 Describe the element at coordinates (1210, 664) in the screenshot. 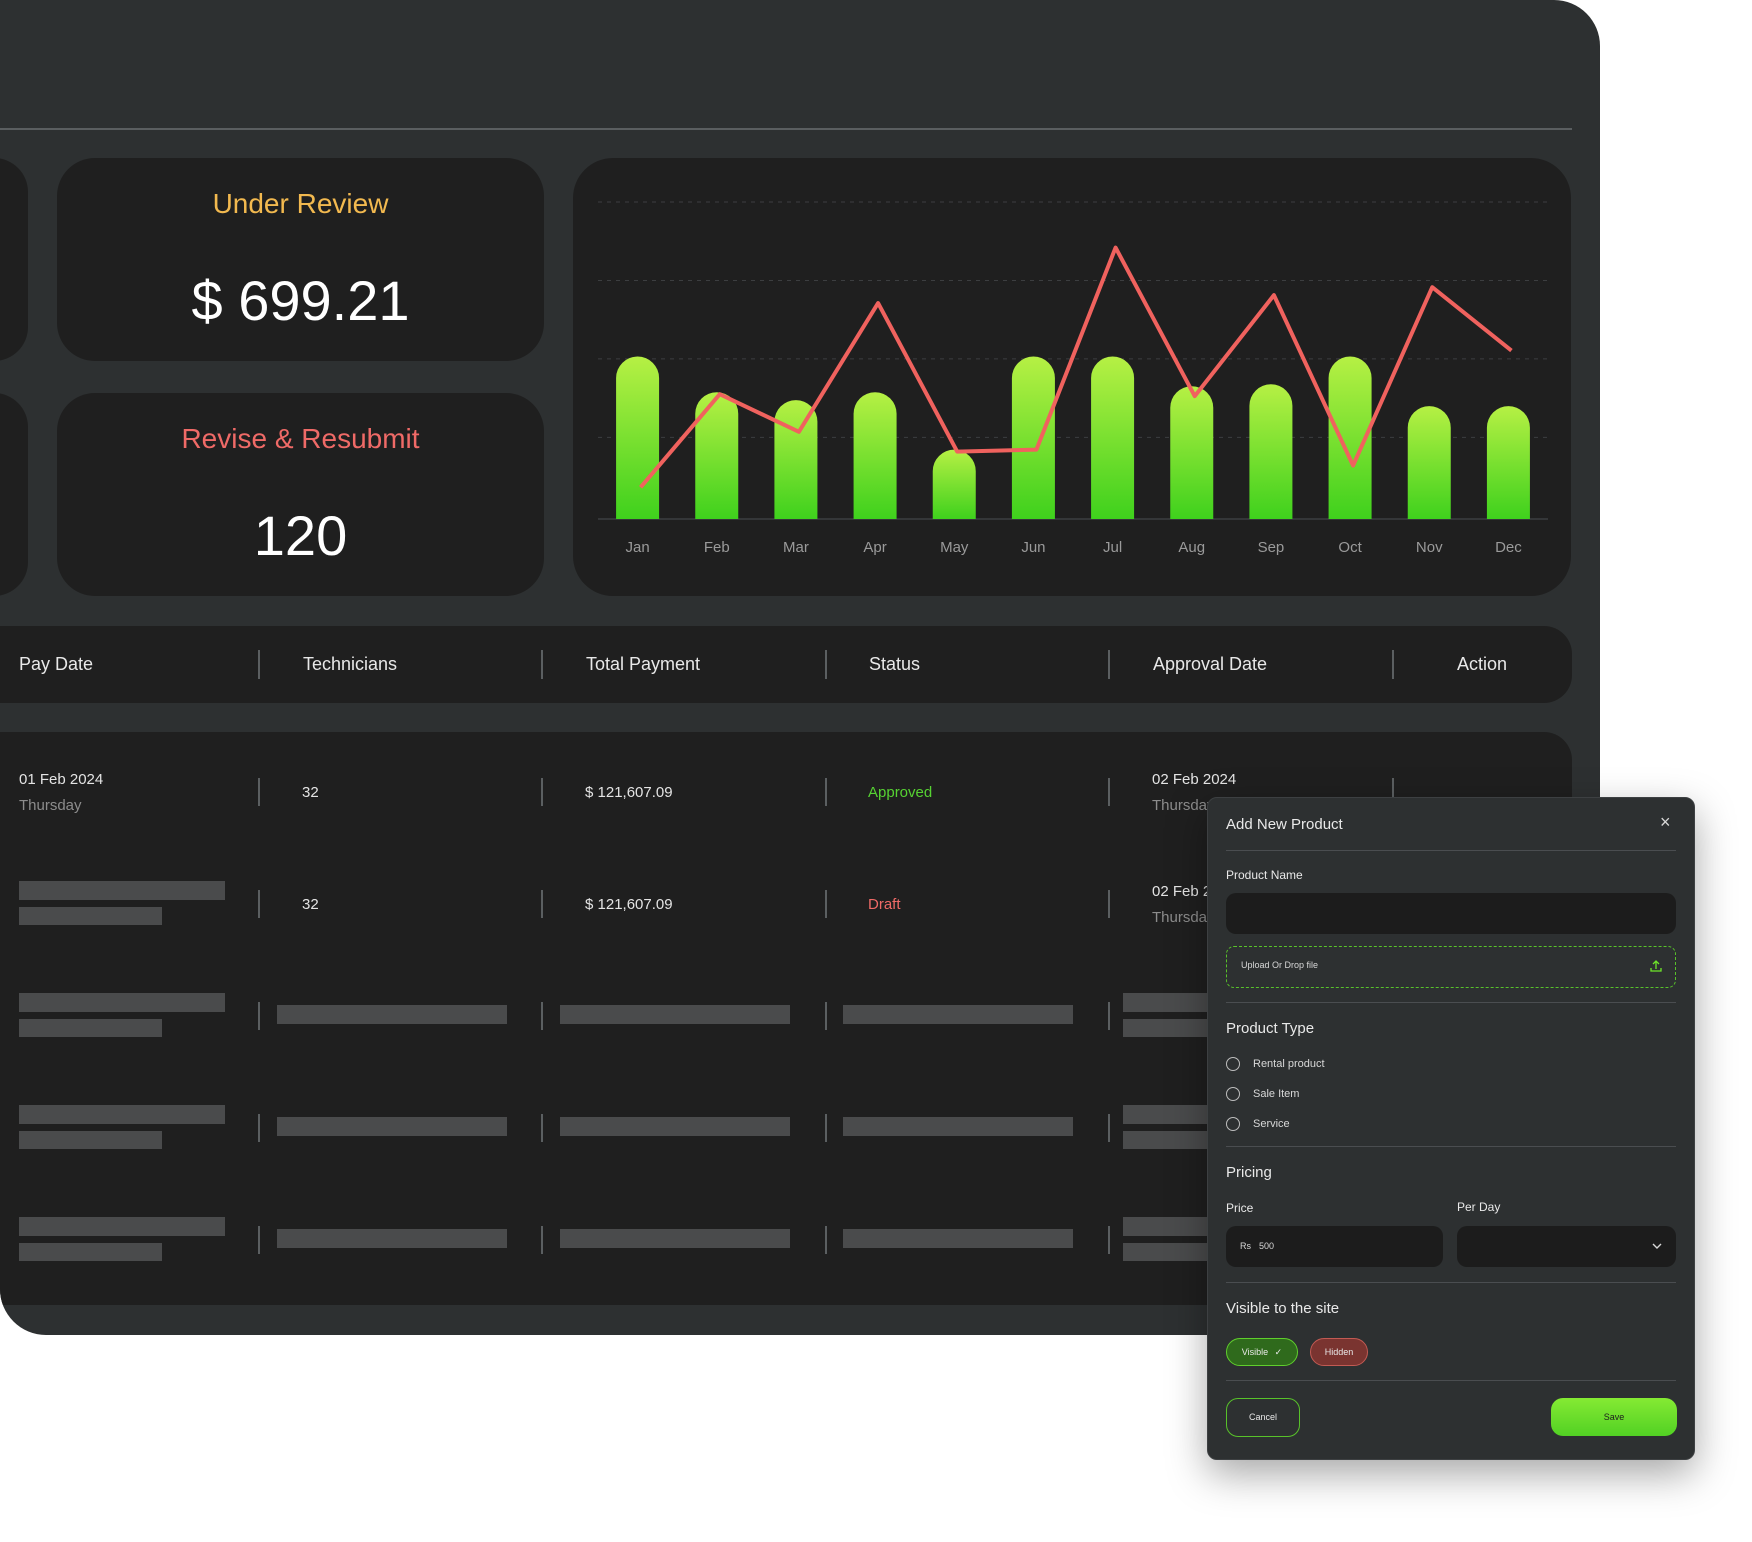

I see `header-approval-date: Approval Date` at that location.